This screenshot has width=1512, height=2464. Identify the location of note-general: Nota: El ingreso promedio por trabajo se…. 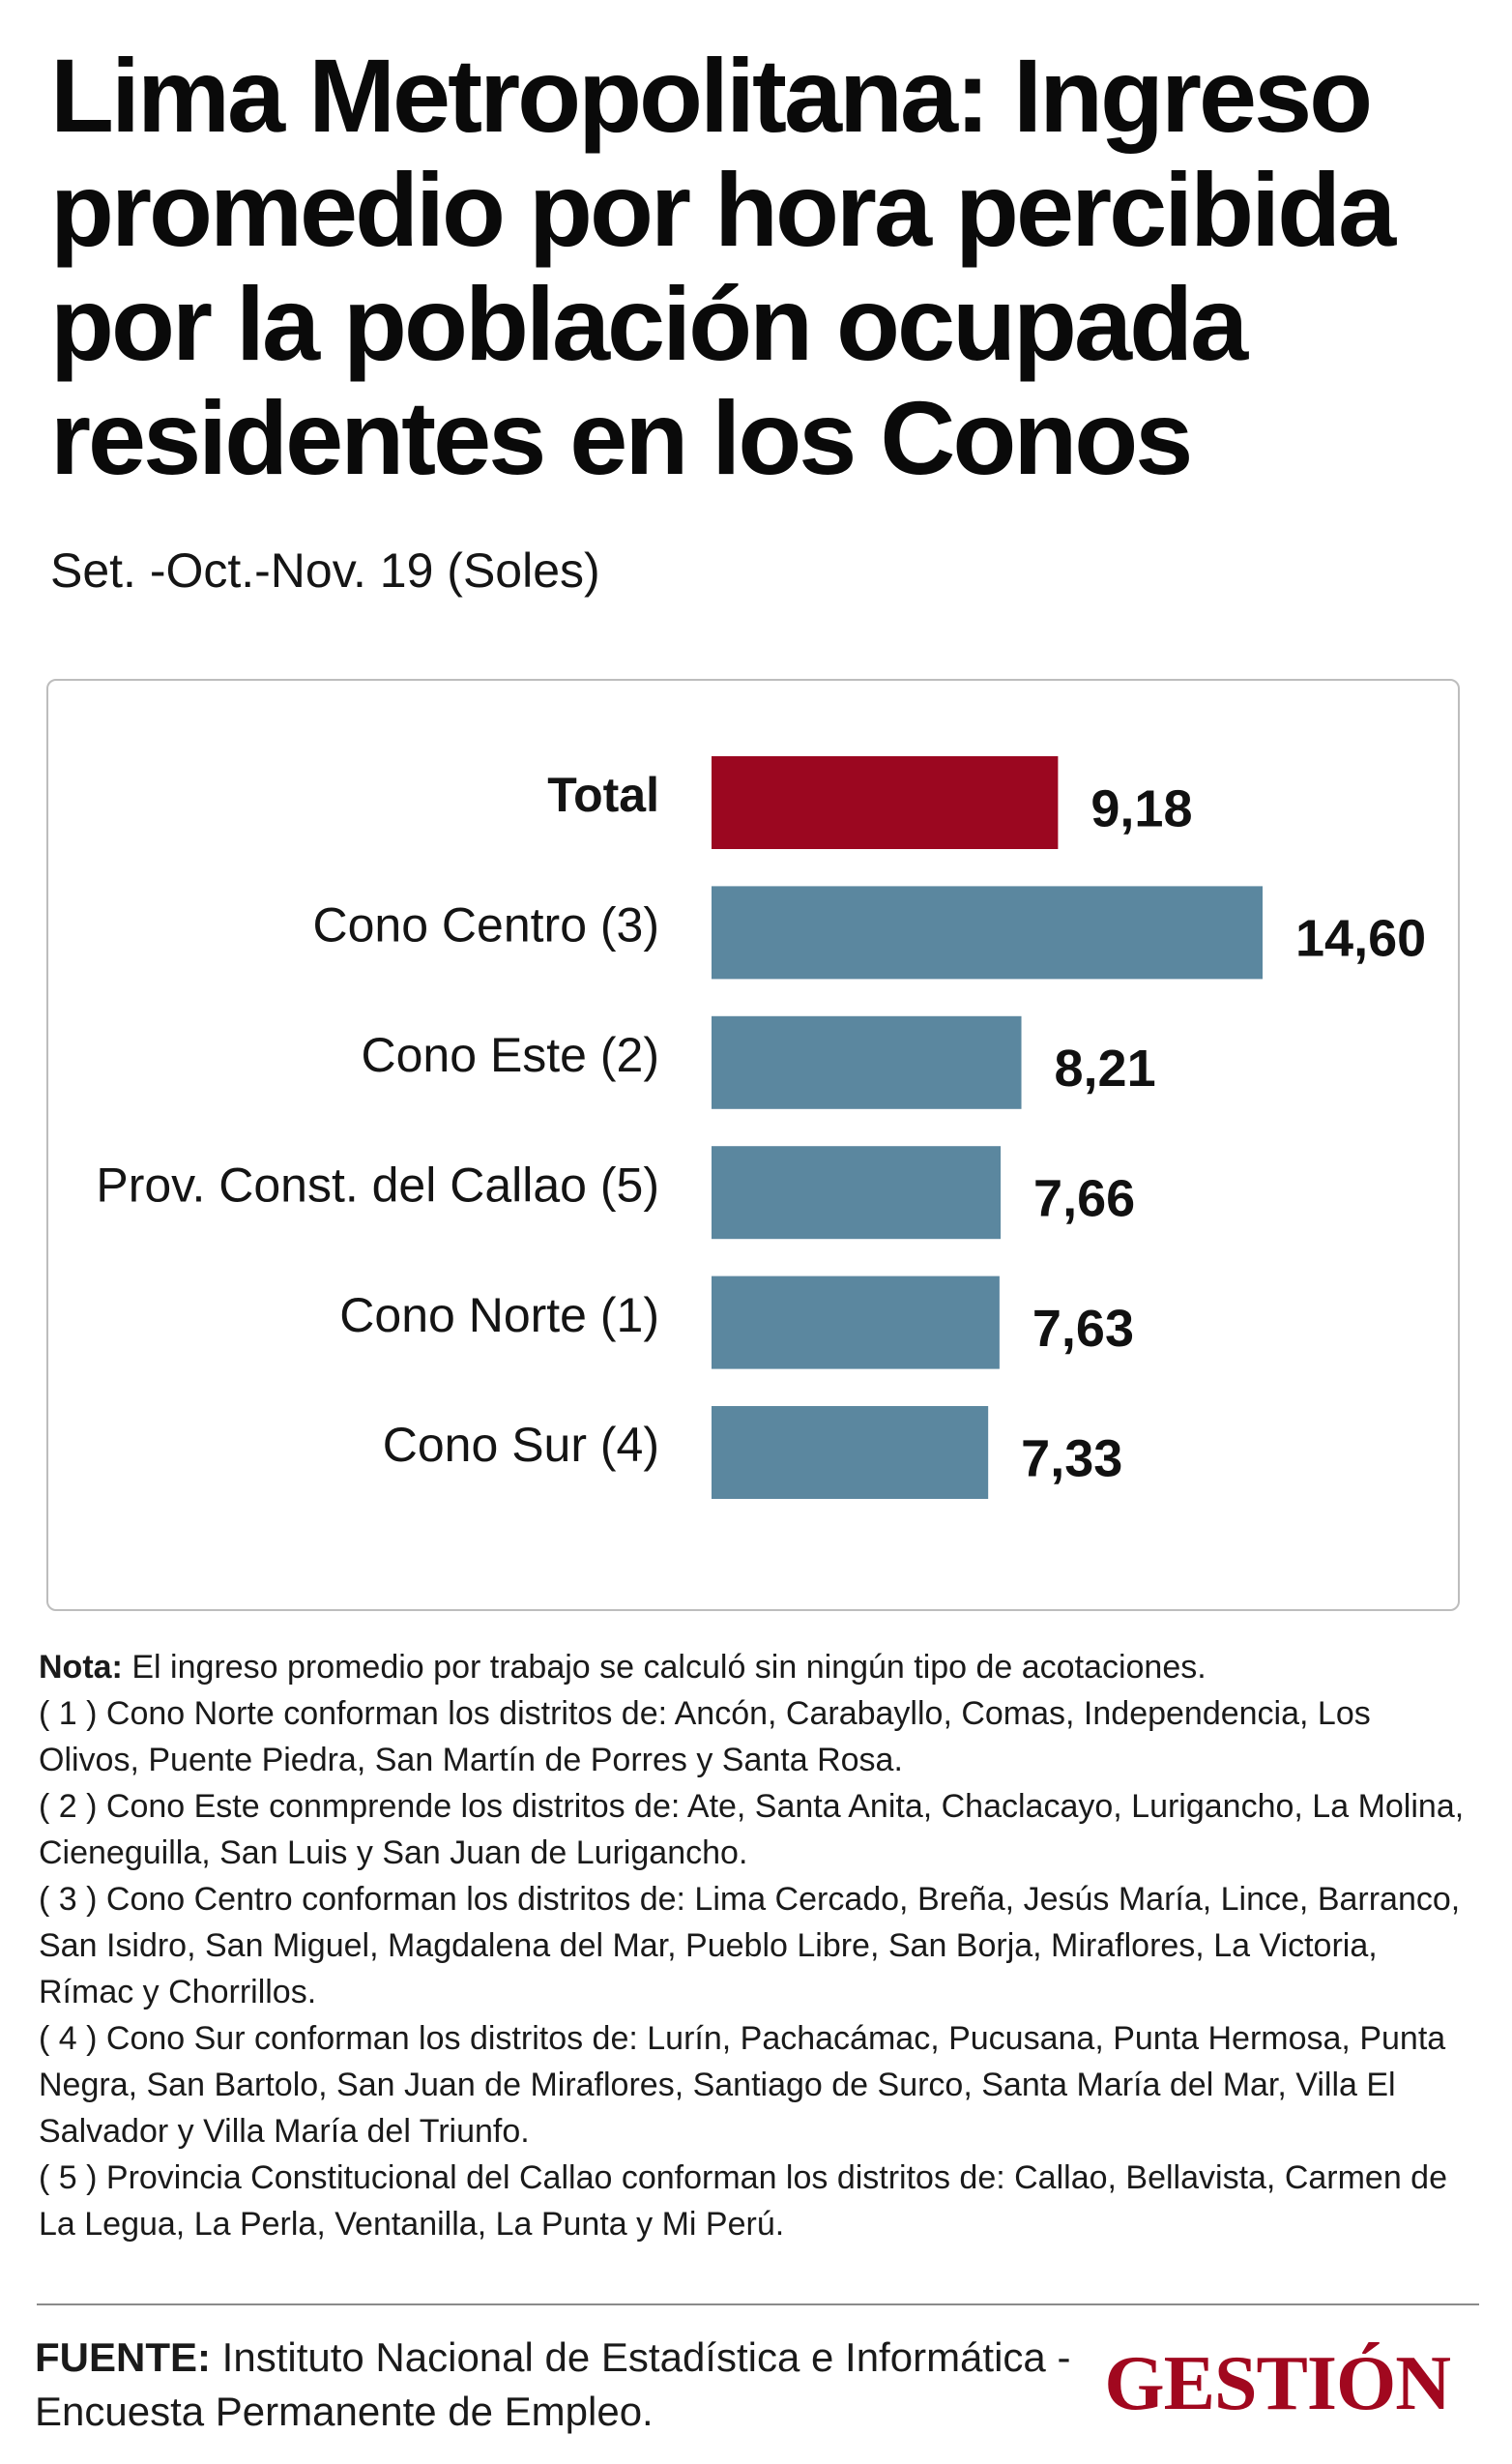
(759, 1667).